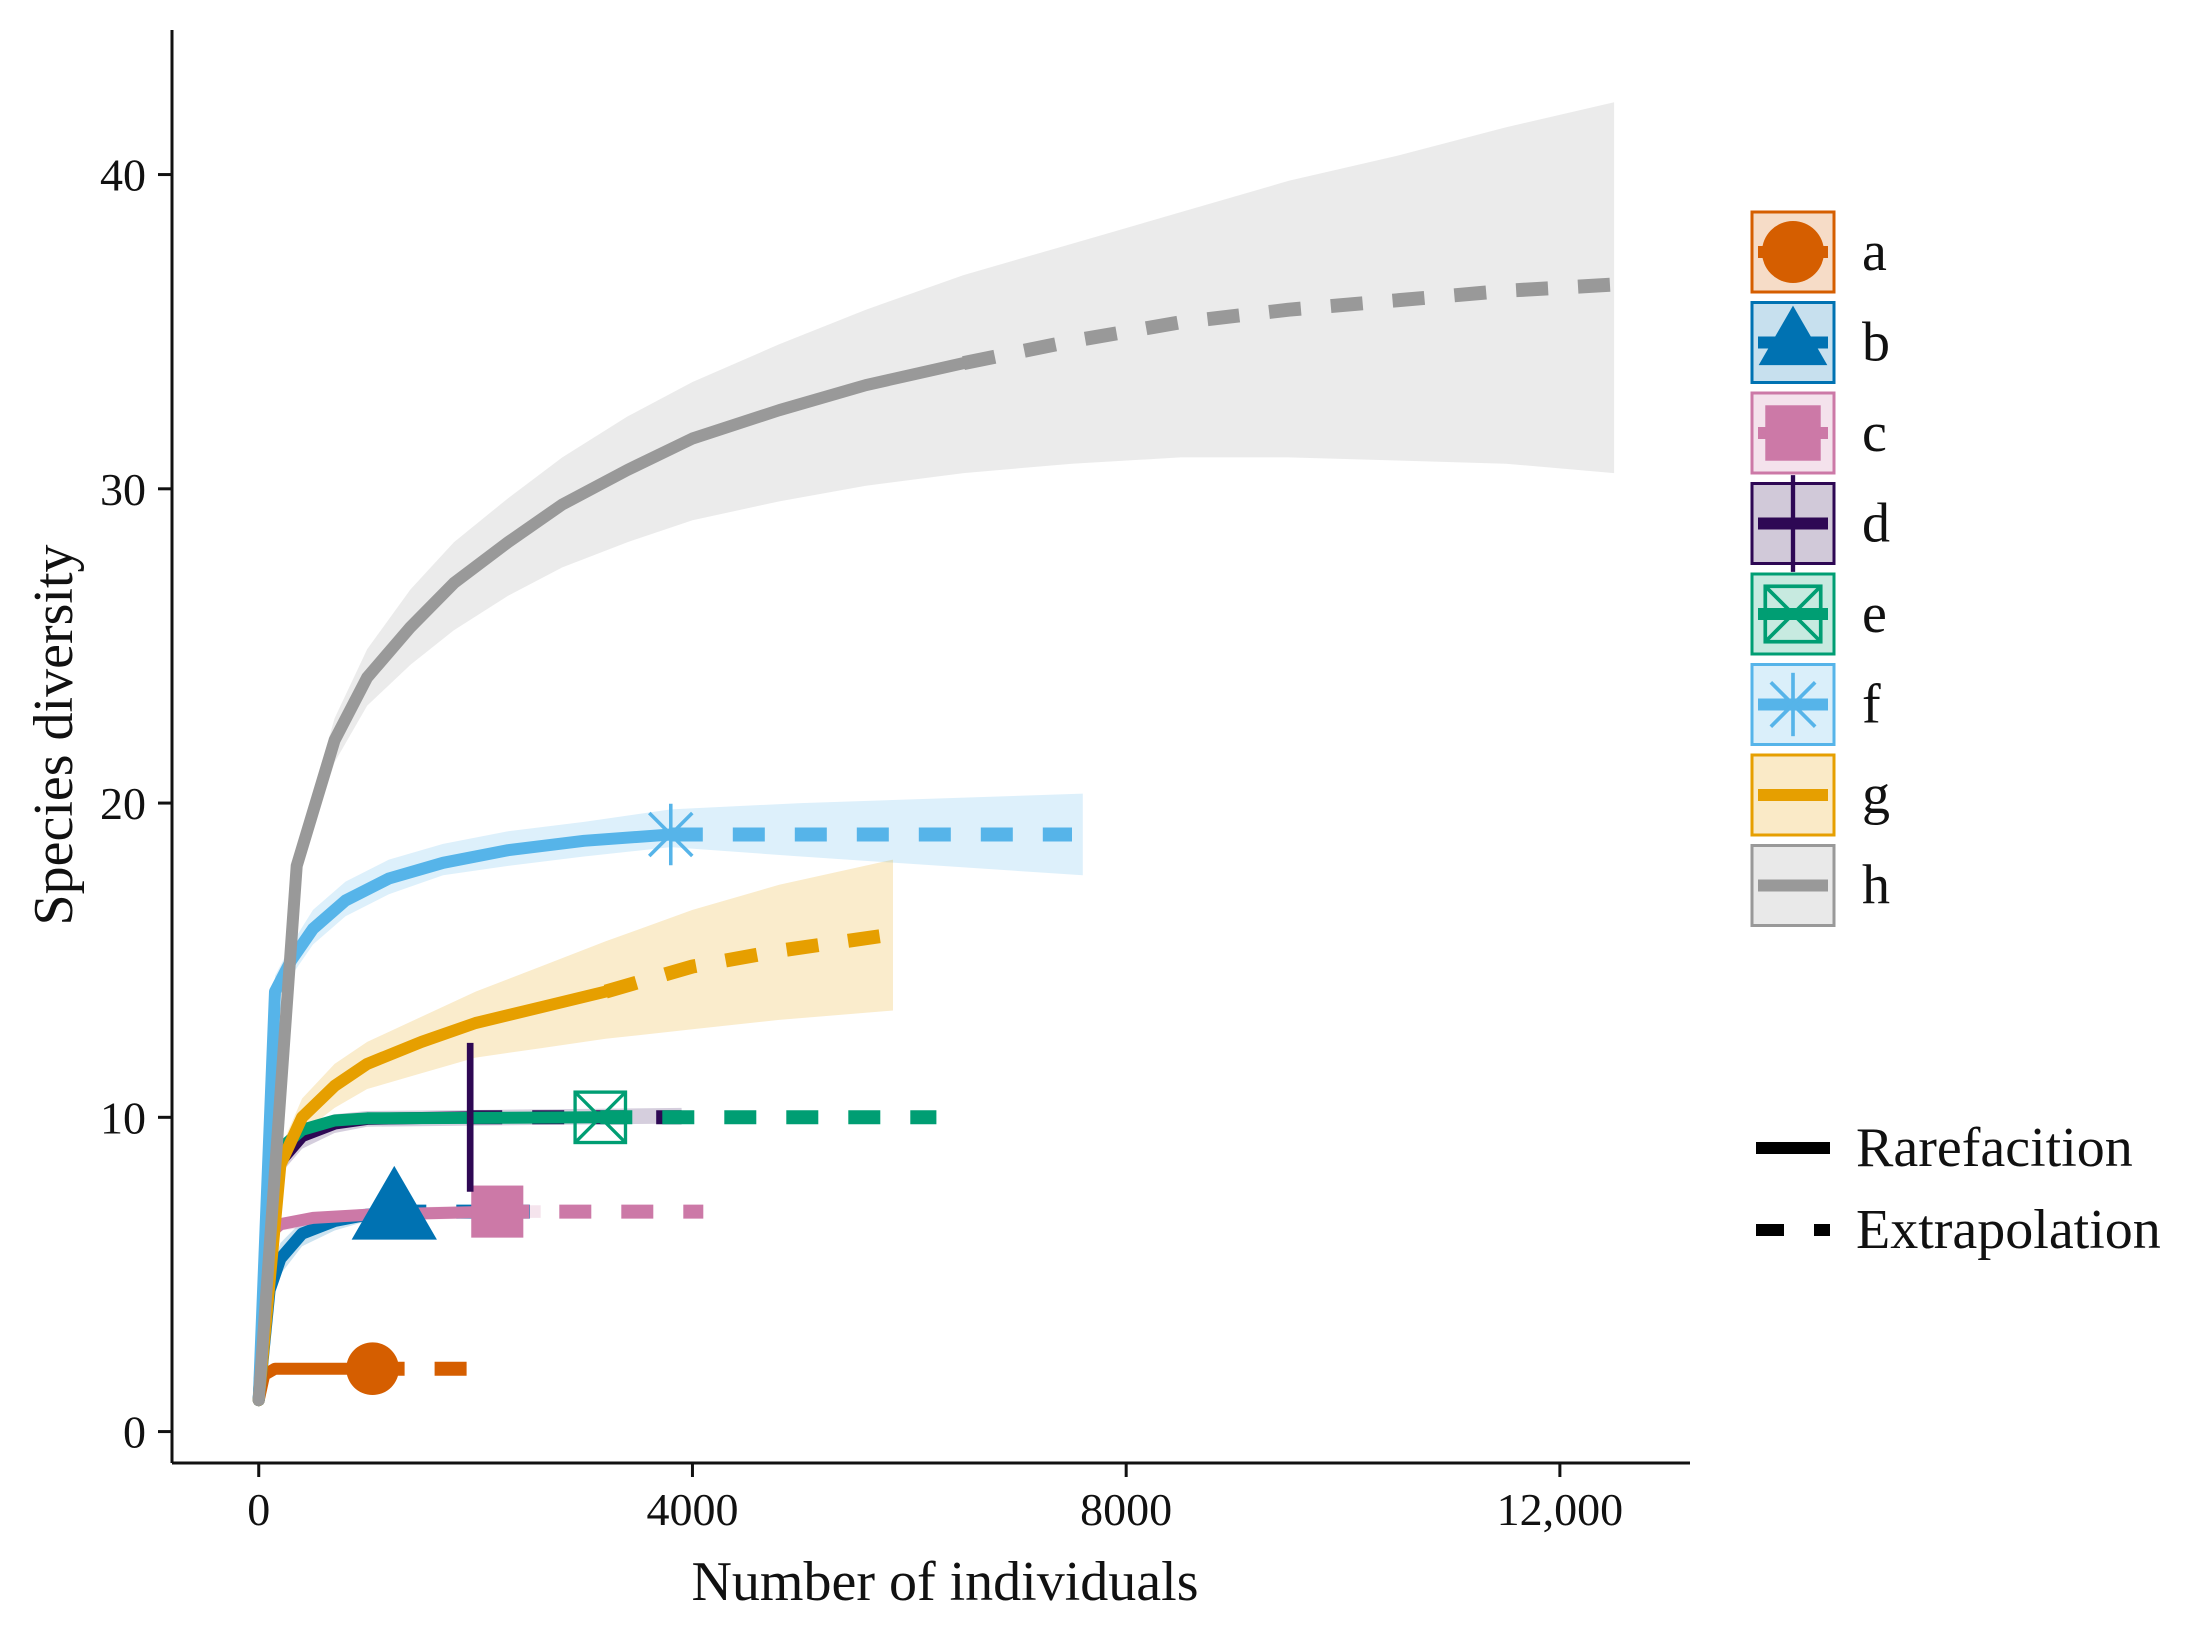 This screenshot has height=1633, width=2201. I want to click on legend-marker-c-shape, so click(1793, 433).